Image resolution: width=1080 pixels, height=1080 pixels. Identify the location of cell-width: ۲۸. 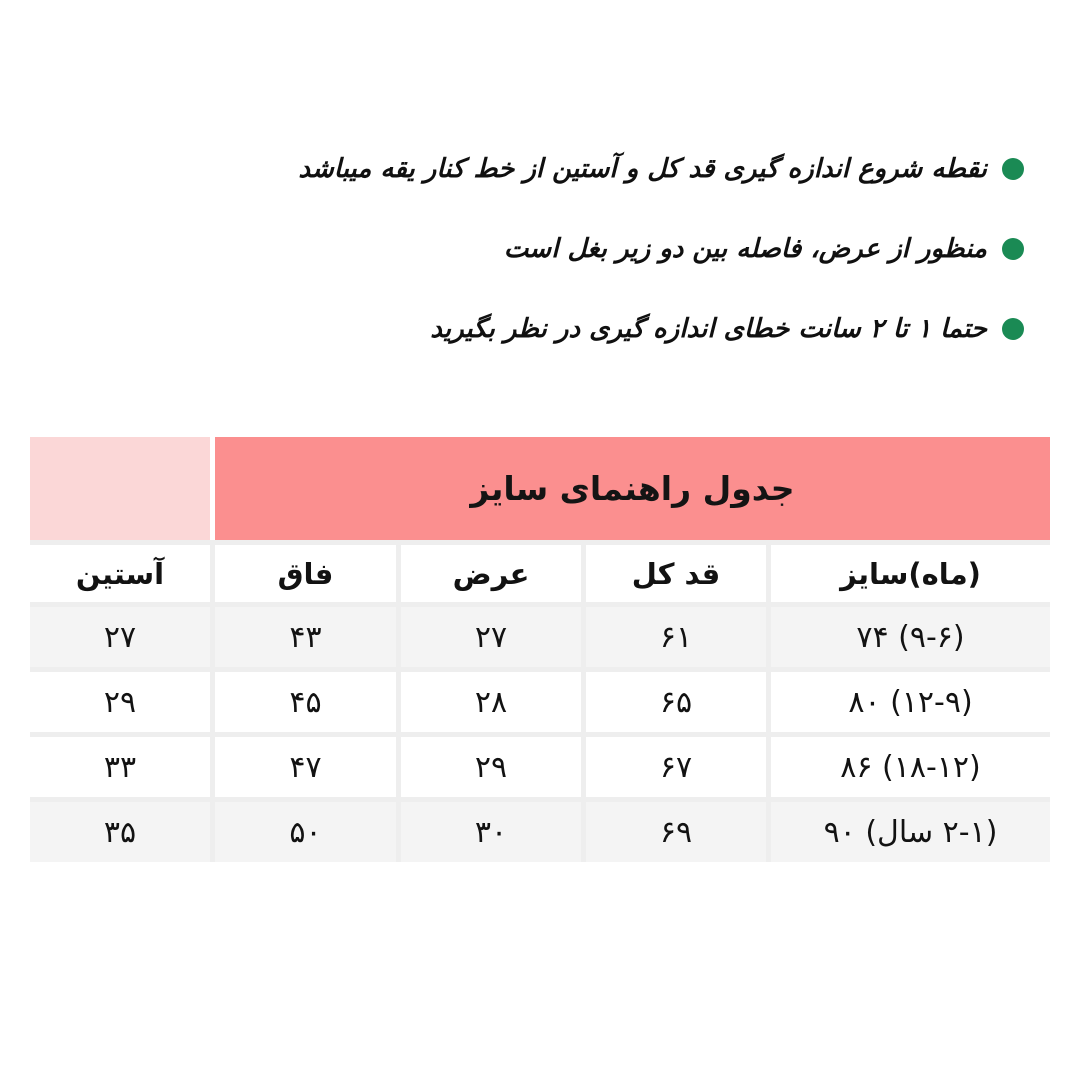
(491, 702).